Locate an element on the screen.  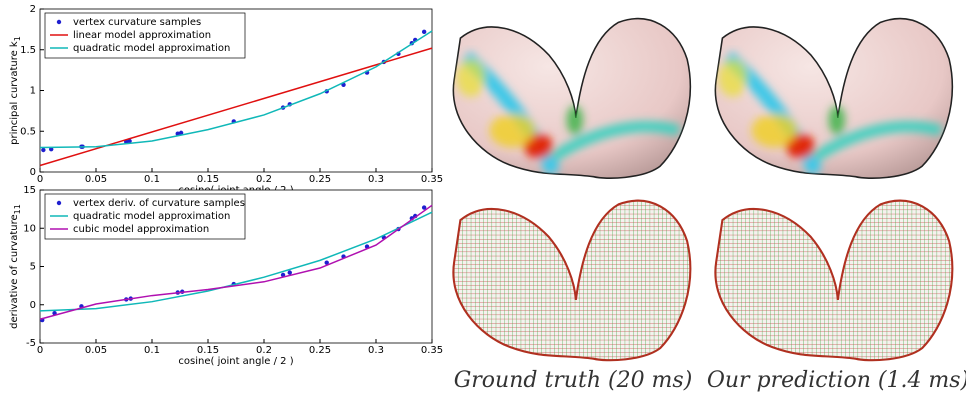
y-axis-label-text: derivative of curvature is located at coordinates (14, 271).